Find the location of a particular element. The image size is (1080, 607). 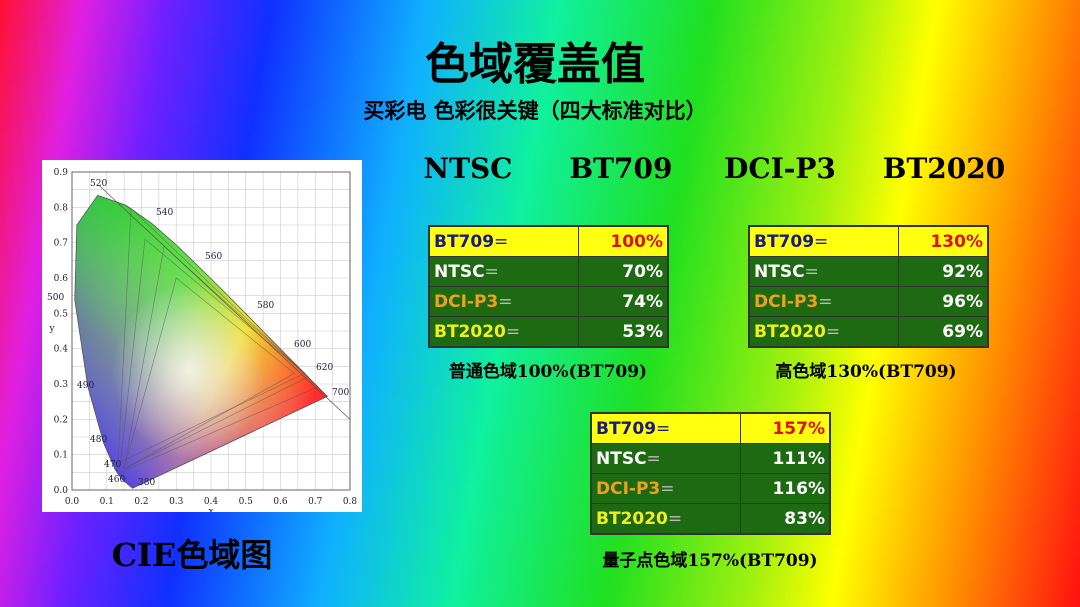

wavelength-label: 580 is located at coordinates (265, 306).